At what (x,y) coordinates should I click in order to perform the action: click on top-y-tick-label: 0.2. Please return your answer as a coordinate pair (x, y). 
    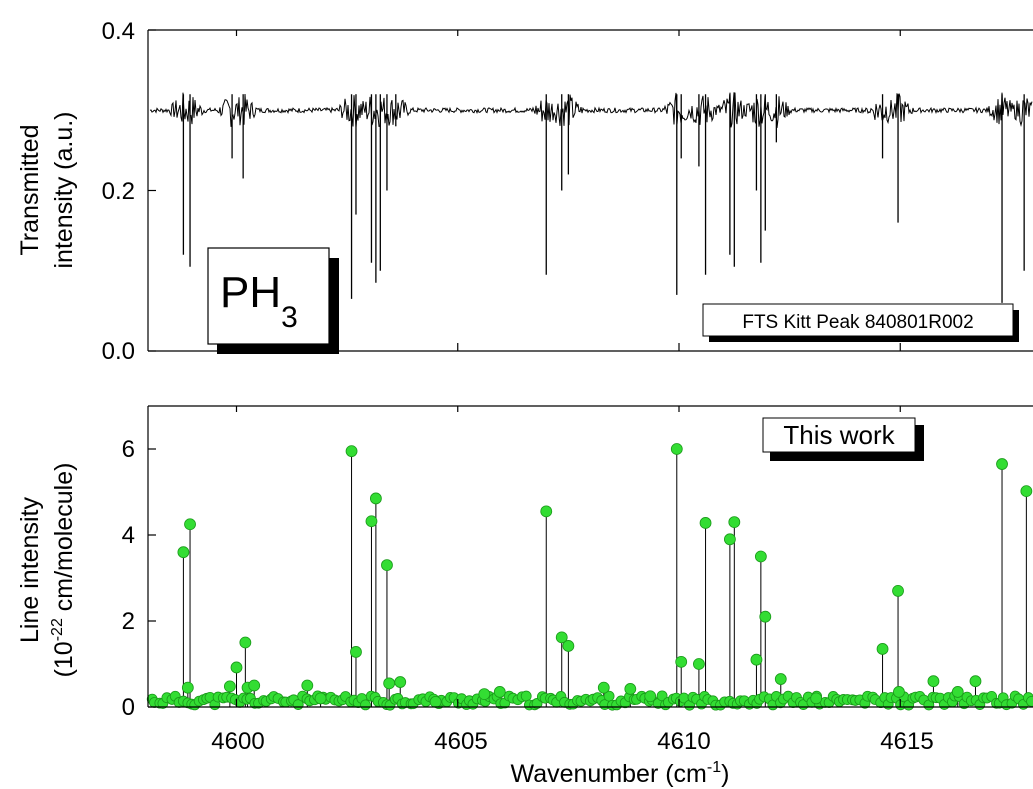
    Looking at the image, I should click on (118, 191).